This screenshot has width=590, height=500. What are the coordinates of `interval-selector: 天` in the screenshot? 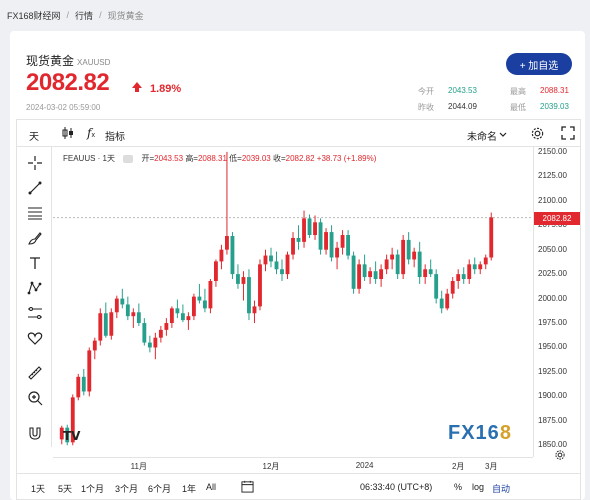 It's located at (34, 137).